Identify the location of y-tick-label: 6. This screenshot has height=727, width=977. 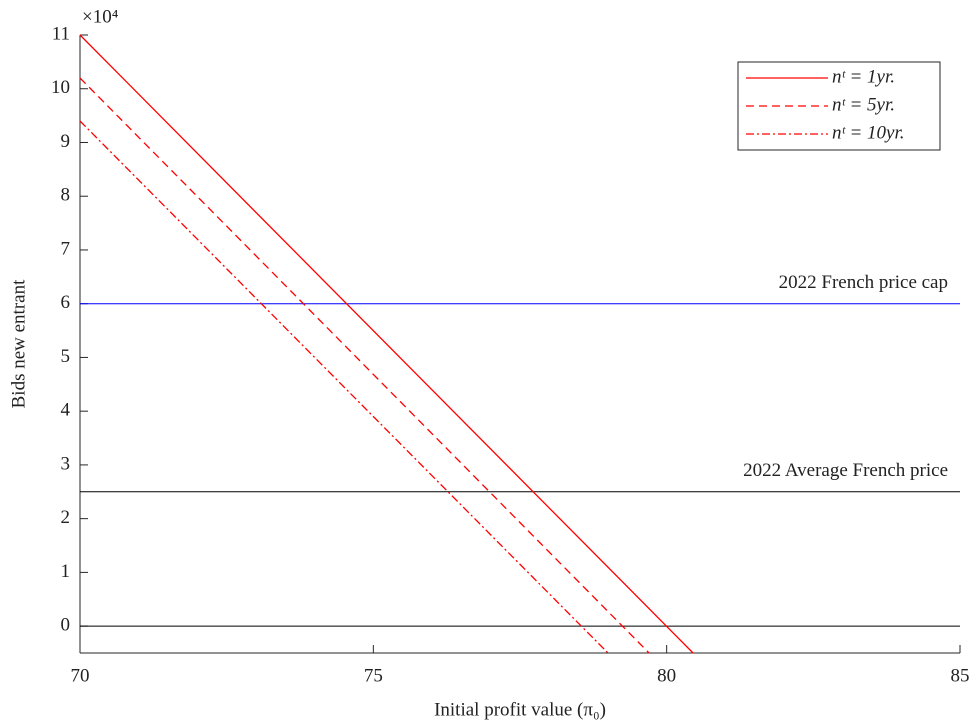
(66, 302).